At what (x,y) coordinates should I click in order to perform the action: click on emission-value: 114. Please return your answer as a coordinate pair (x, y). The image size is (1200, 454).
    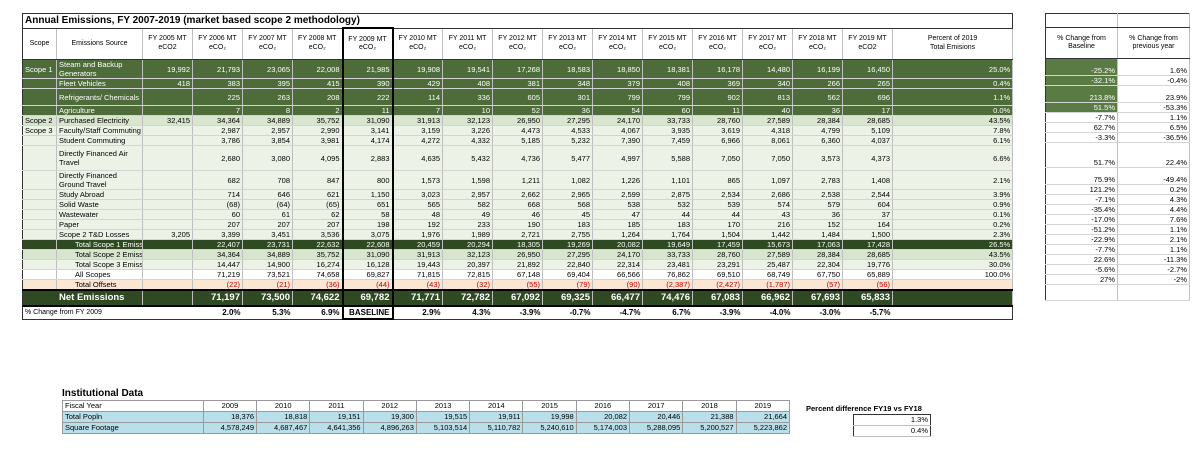
    Looking at the image, I should click on (417, 97).